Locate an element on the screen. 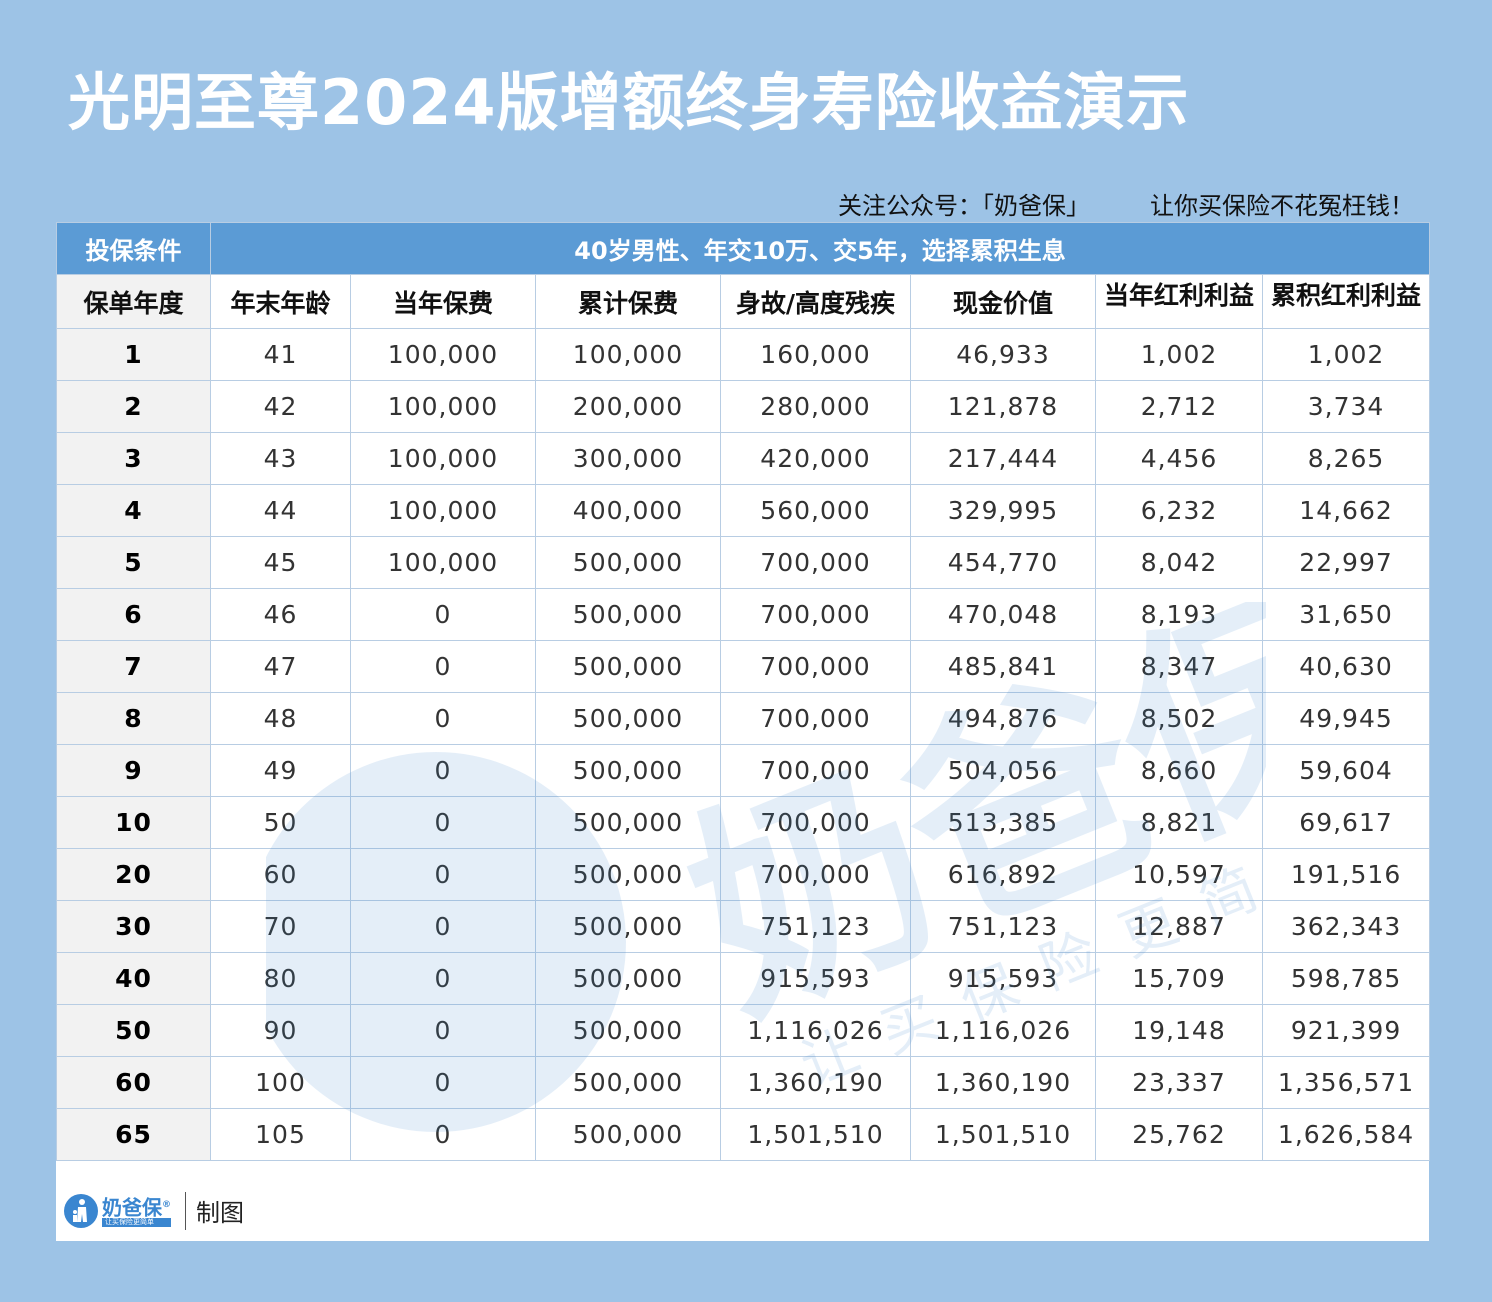 This screenshot has height=1302, width=1492. table-cell: 19,148 is located at coordinates (1179, 1030).